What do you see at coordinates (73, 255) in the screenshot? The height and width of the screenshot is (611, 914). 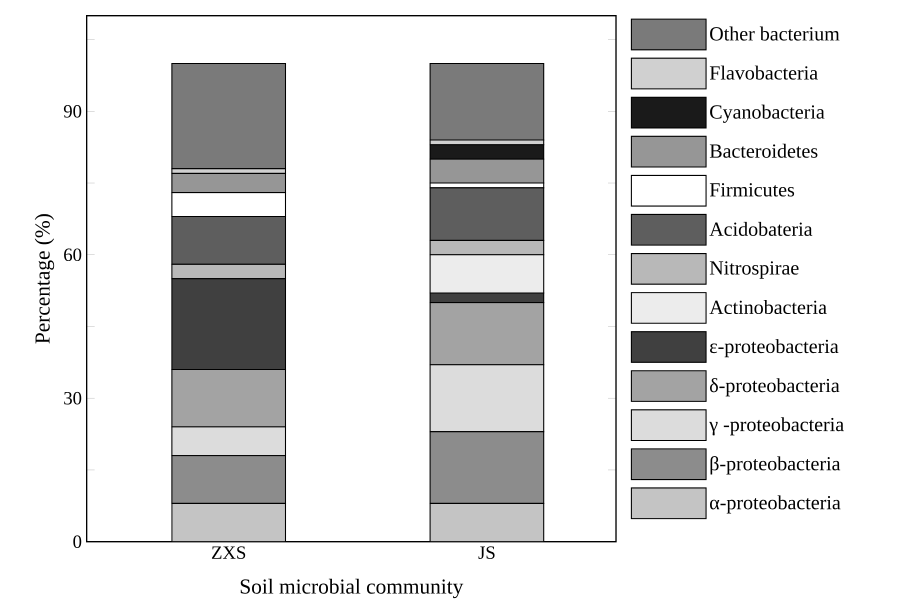 I see `y-tick-label: 60` at bounding box center [73, 255].